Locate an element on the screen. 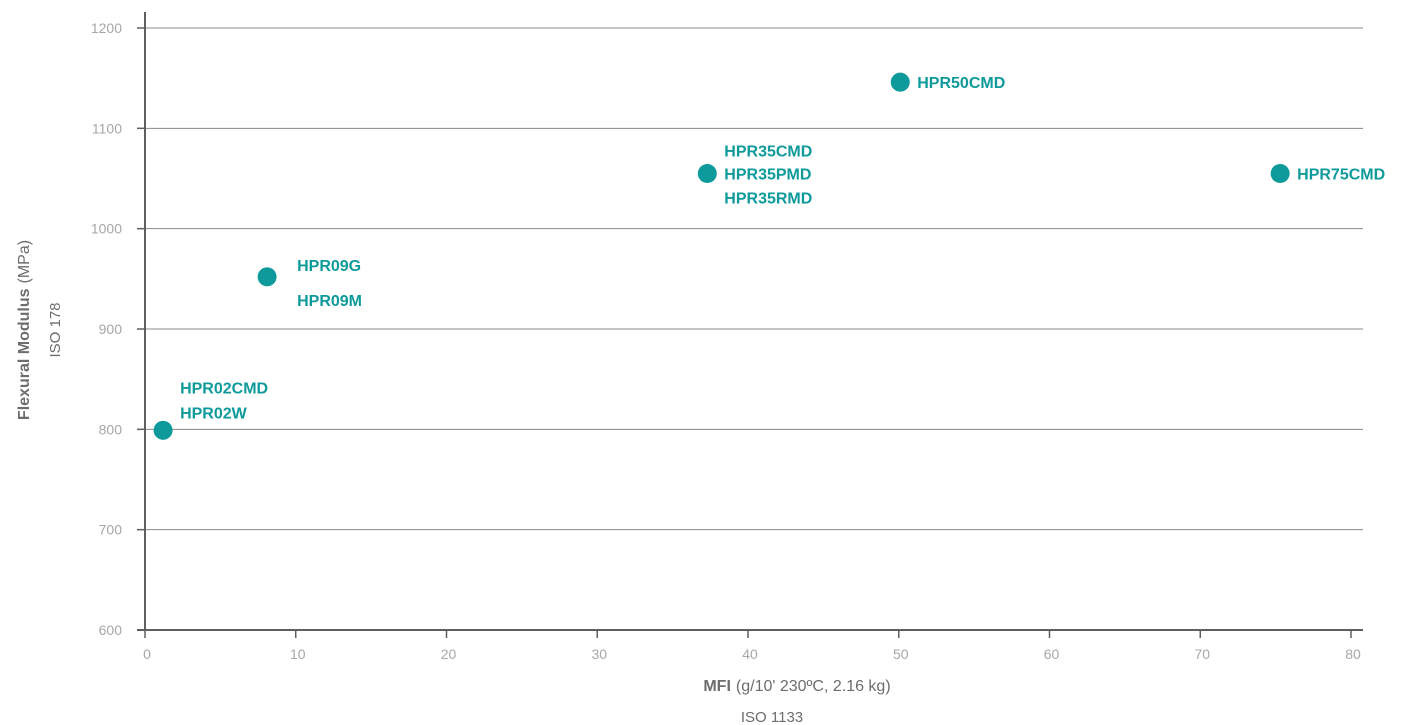 This screenshot has height=725, width=1406. x-tick-label: 20 is located at coordinates (449, 654).